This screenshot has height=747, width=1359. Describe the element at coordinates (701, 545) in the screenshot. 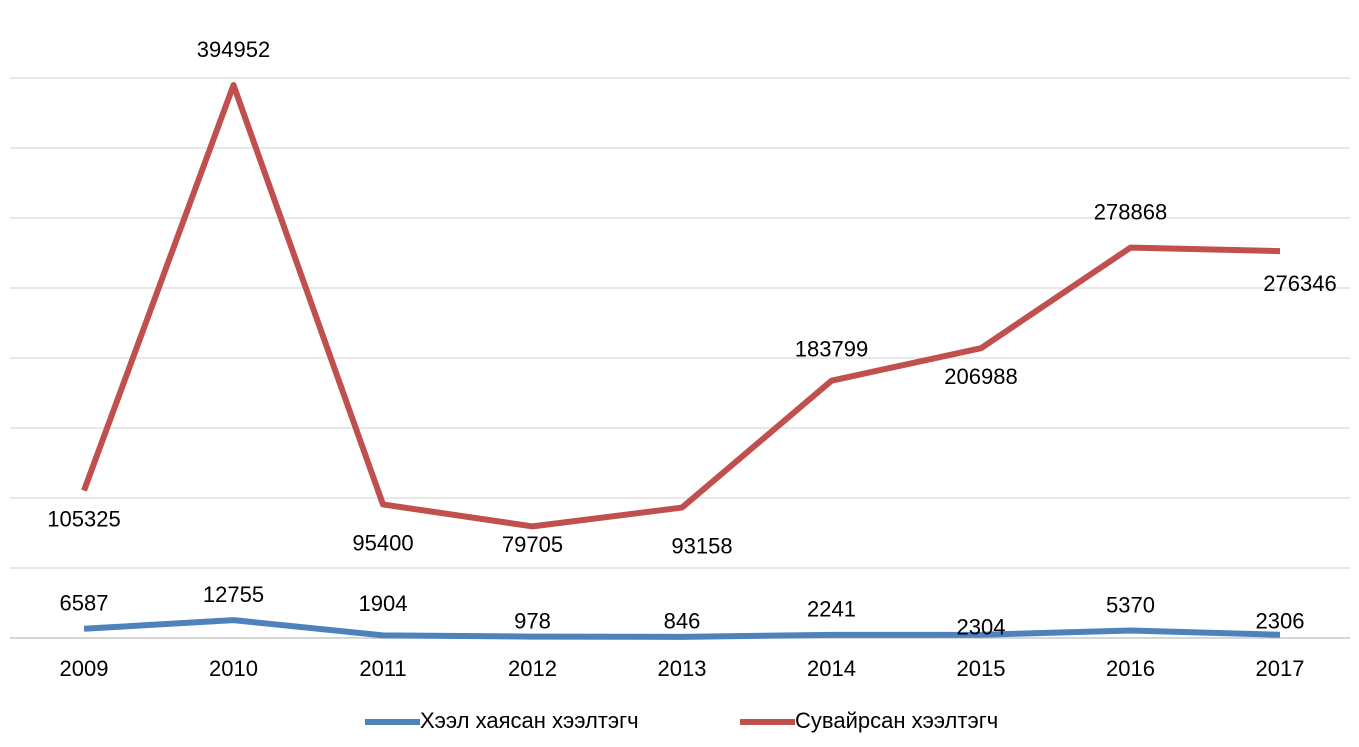

I see `data-label: 93158` at that location.